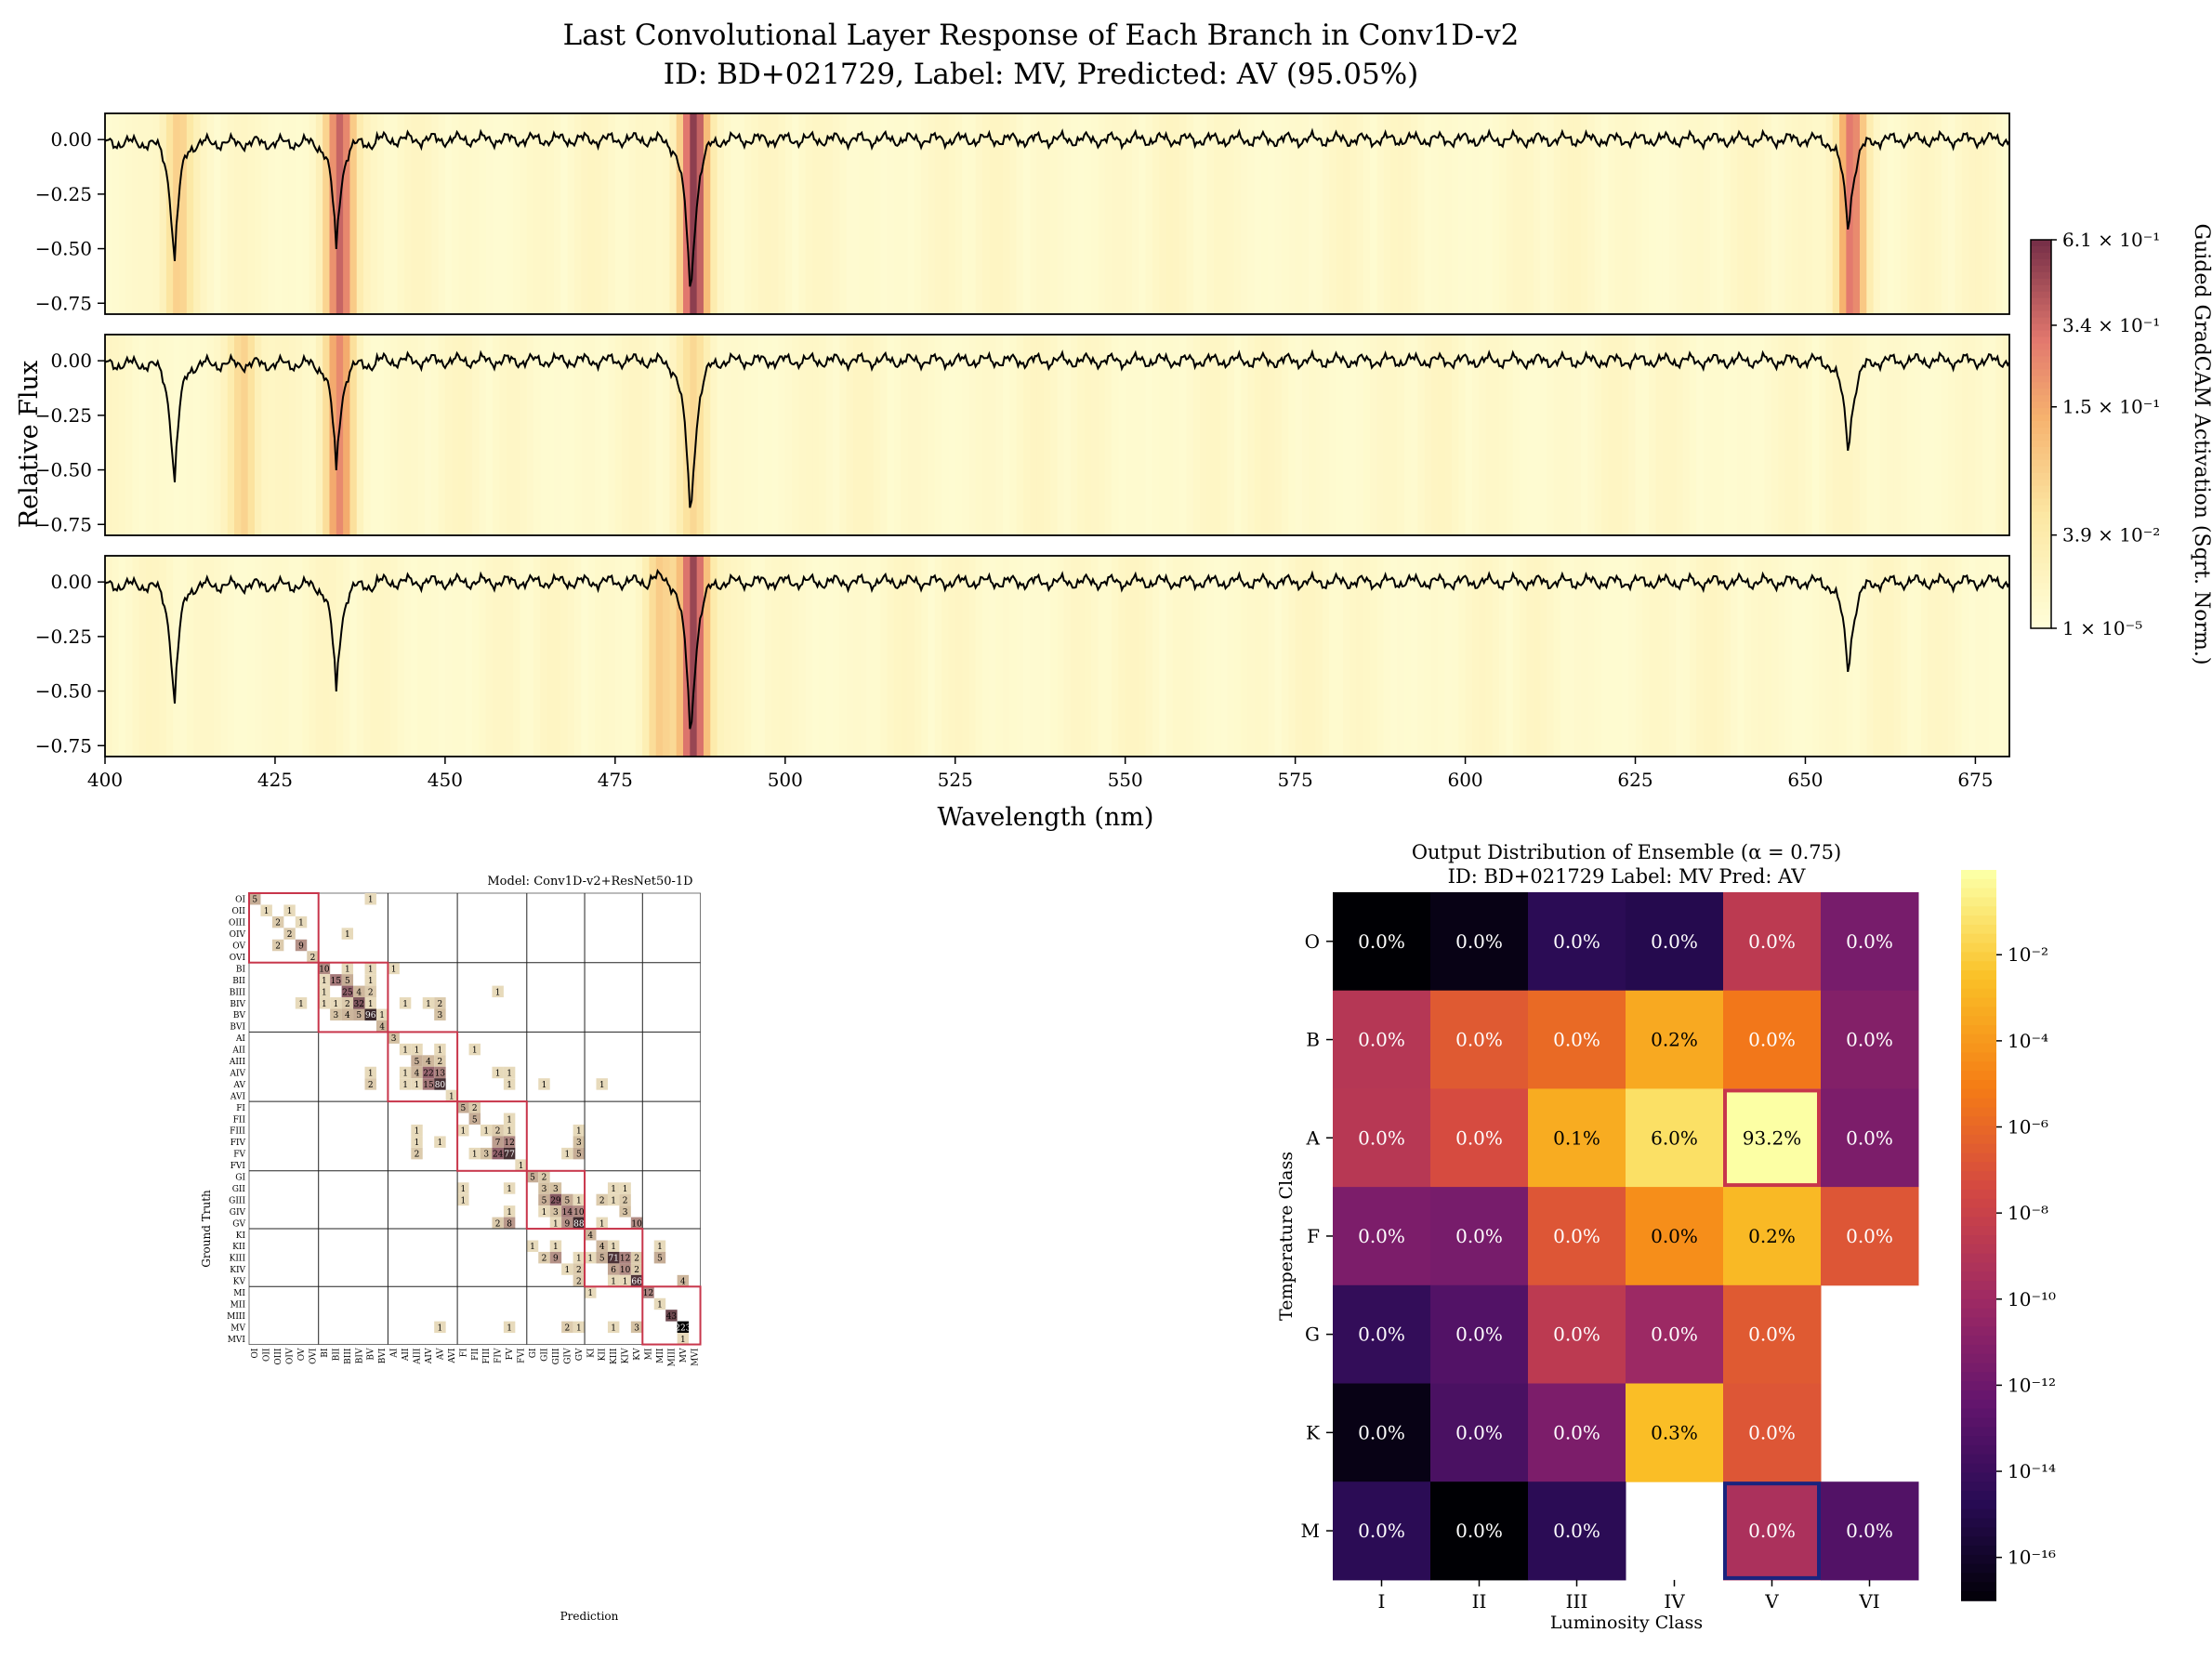  What do you see at coordinates (238, 1085) in the screenshot?
I see `cm-row-label: AV` at bounding box center [238, 1085].